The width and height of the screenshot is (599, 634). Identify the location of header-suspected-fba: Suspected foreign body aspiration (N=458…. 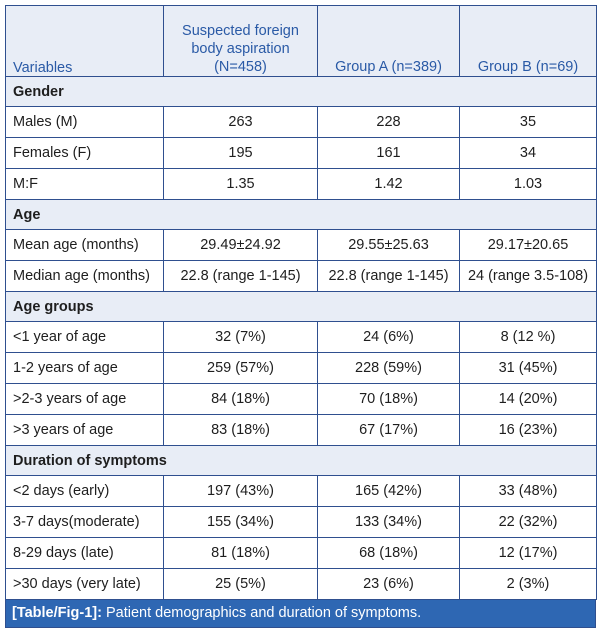
(240, 41).